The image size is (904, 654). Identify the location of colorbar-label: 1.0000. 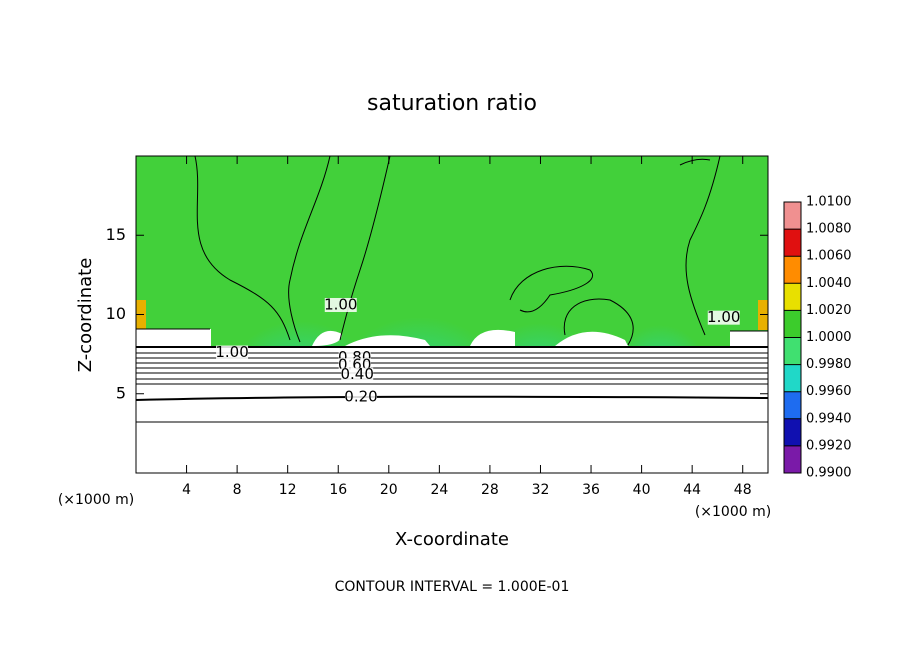
(829, 337).